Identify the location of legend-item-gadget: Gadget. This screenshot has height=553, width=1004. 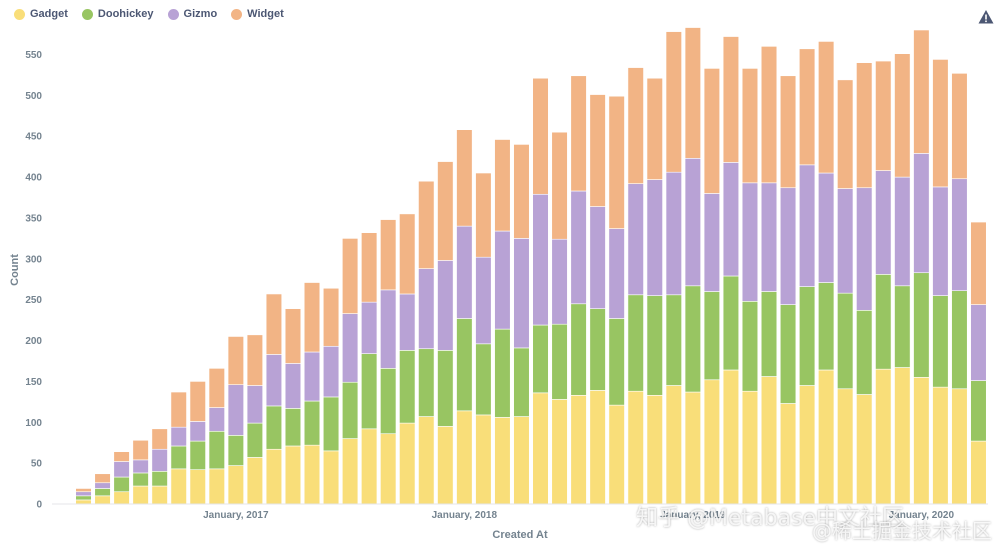
(41, 14).